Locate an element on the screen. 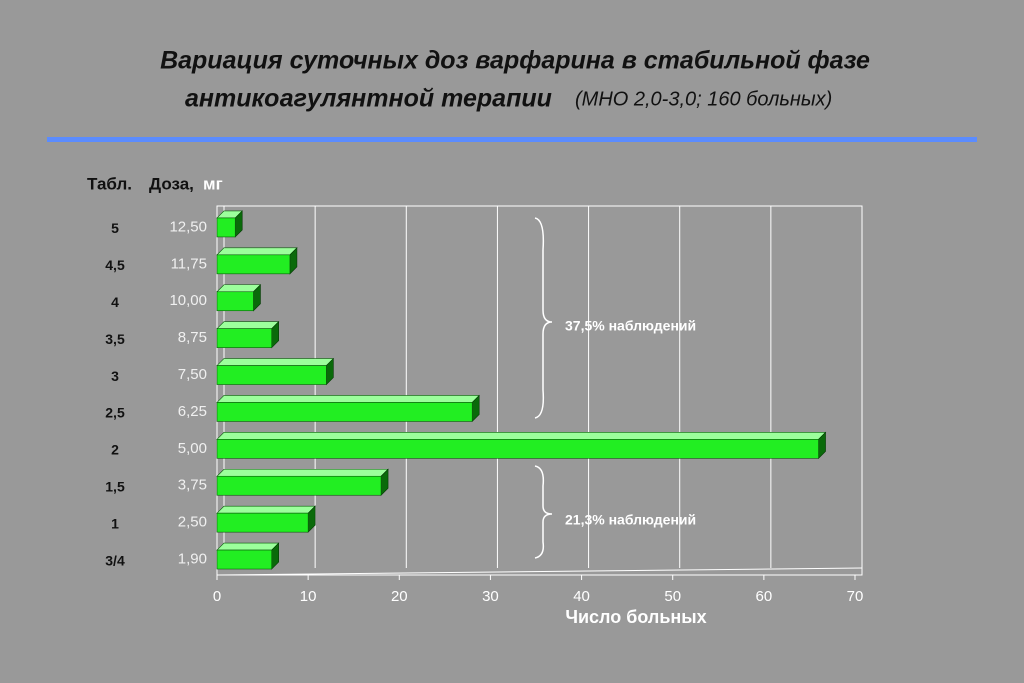 The height and width of the screenshot is (683, 1024). tablet-label: 3 is located at coordinates (115, 376).